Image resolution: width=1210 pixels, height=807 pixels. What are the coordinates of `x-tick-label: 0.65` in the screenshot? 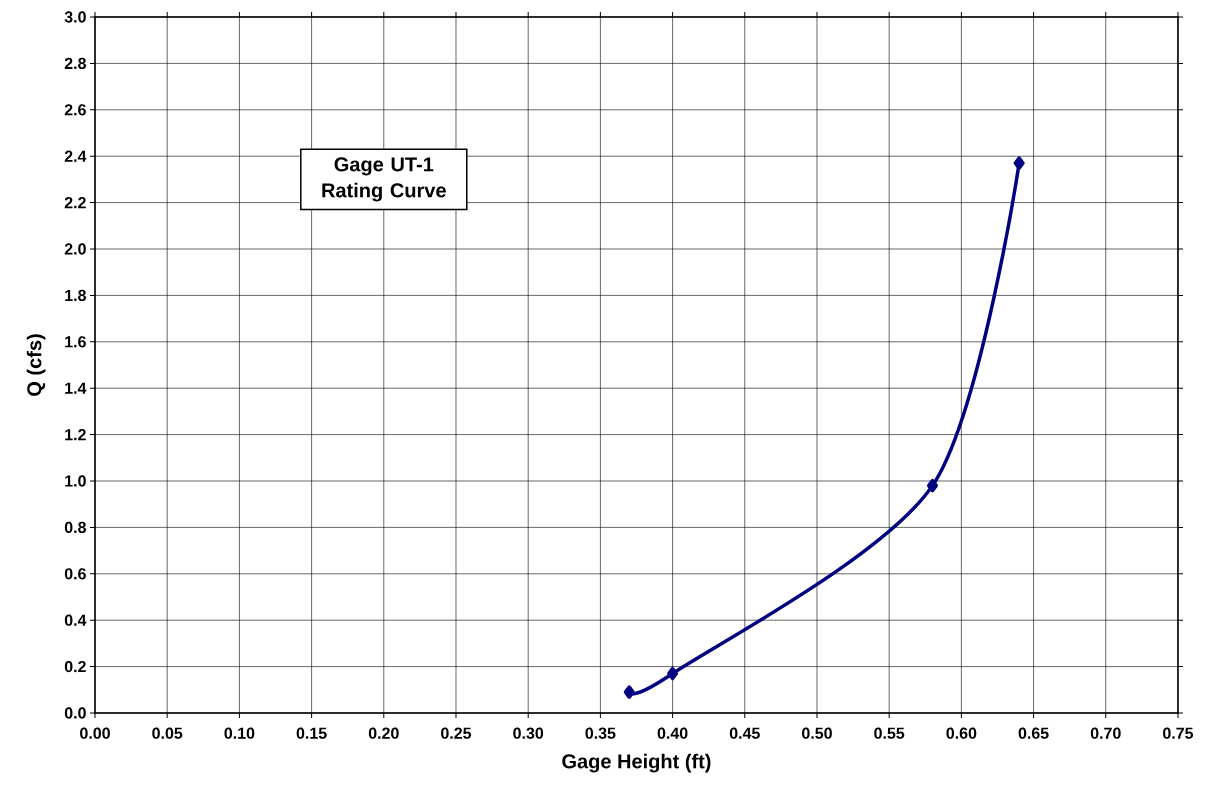 It's located at (1033, 733).